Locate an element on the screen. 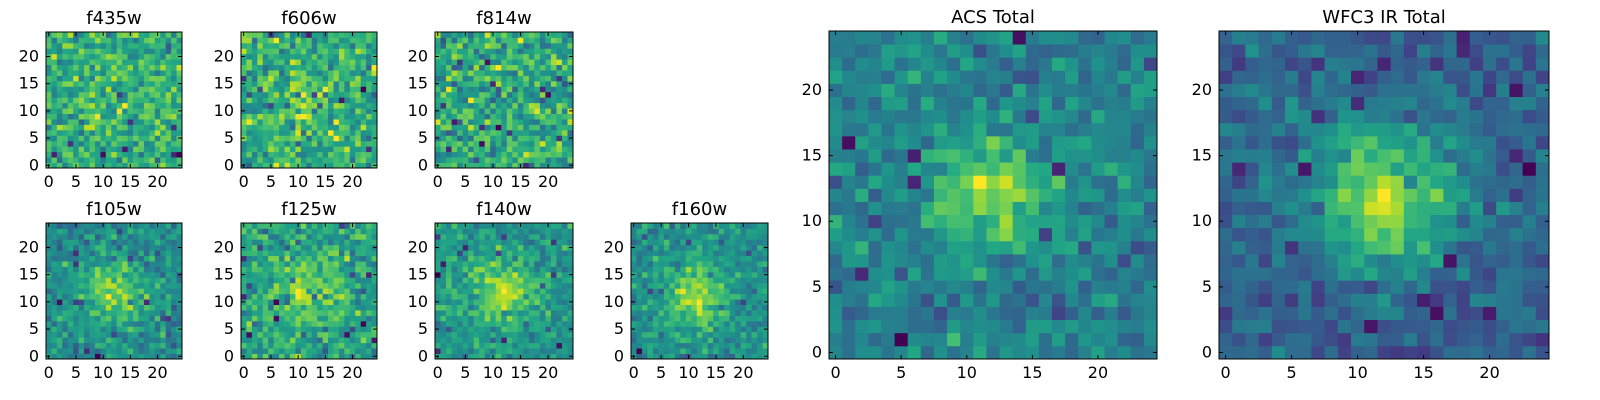  y-tick-label: 5 is located at coordinates (619, 328).